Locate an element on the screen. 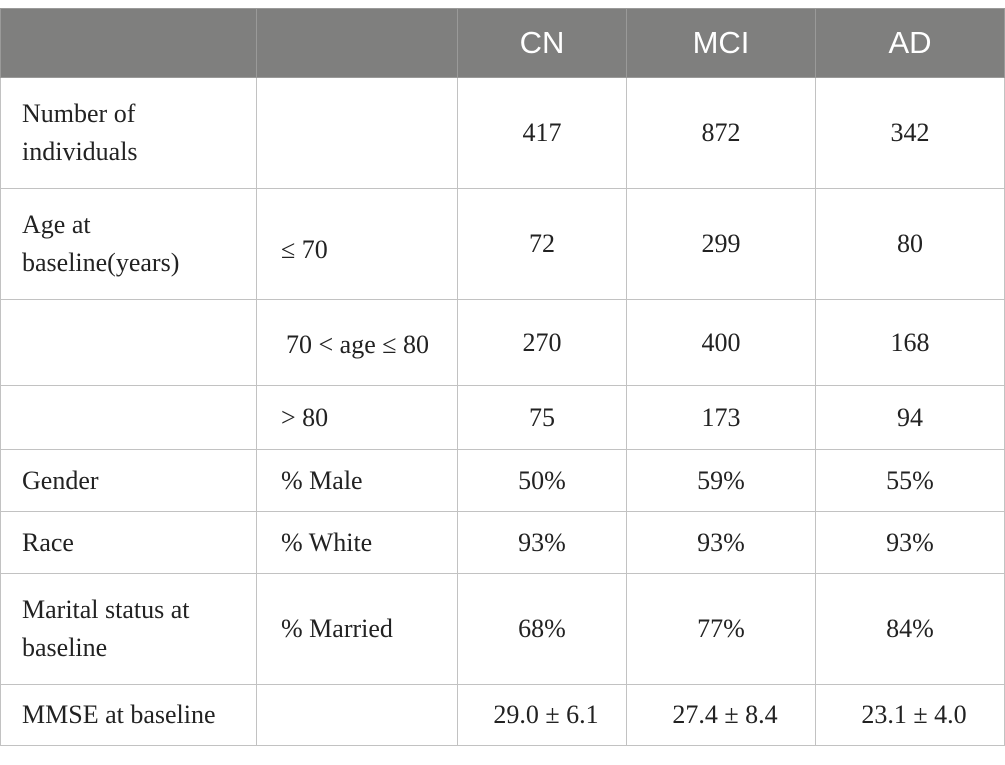 Image resolution: width=1005 pixels, height=765 pixels. table-row: Race % White 93% 93% 93% is located at coordinates (502, 542).